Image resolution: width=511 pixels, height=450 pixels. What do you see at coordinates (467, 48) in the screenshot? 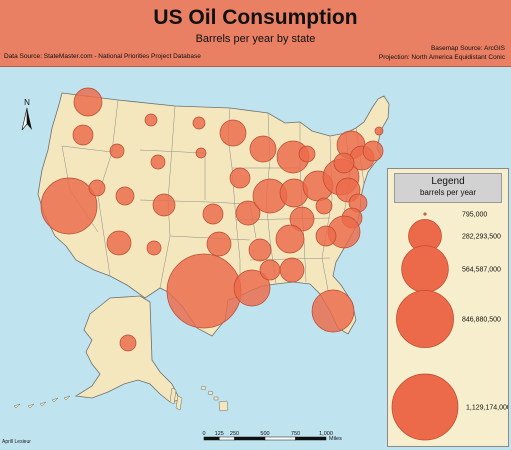
I see `basemap-source-note: Basemap Source: ArcGIS` at bounding box center [467, 48].